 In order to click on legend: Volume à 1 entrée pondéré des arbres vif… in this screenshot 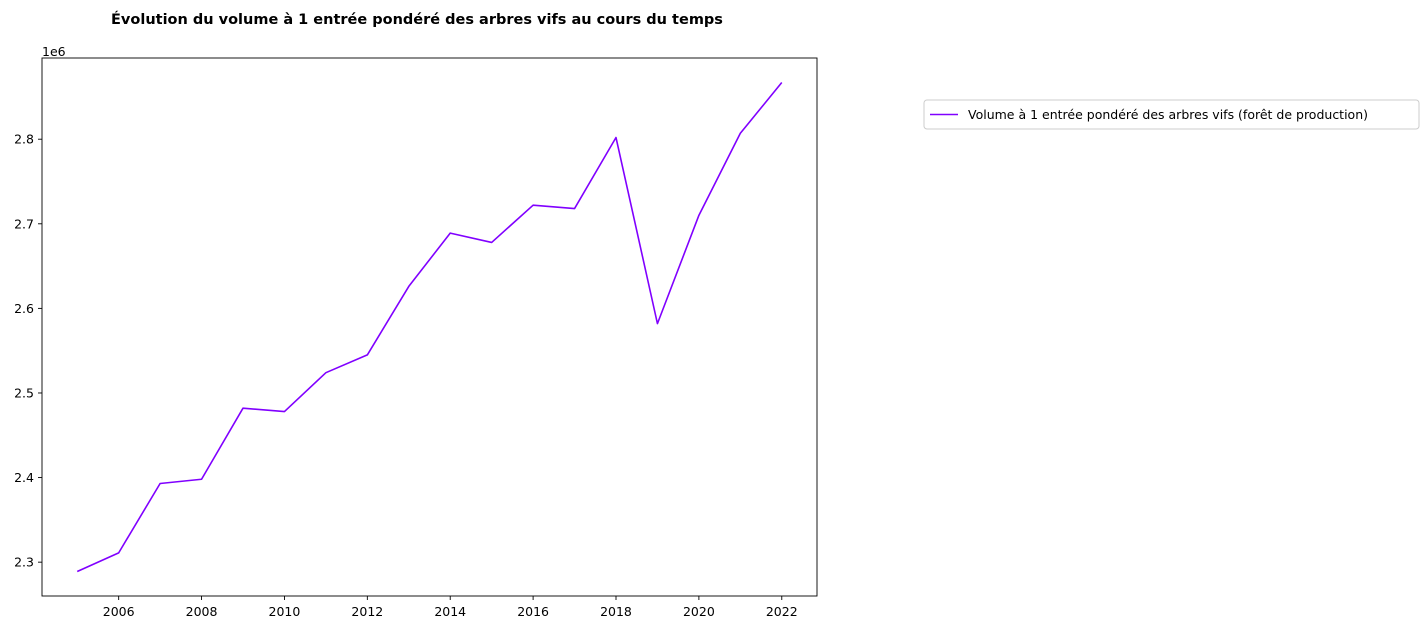, I will do `click(1171, 114)`.